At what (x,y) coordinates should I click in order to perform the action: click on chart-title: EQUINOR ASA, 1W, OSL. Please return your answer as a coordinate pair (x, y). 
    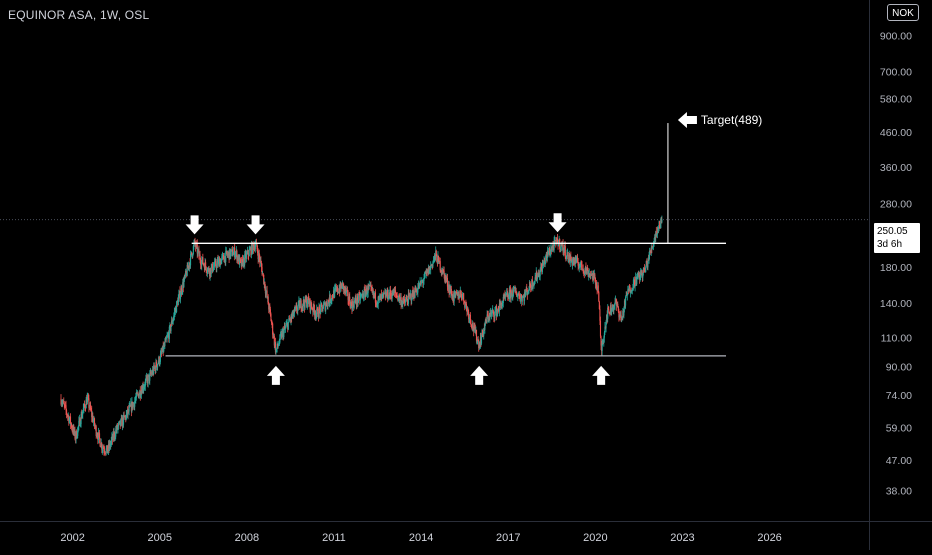
    Looking at the image, I should click on (79, 15).